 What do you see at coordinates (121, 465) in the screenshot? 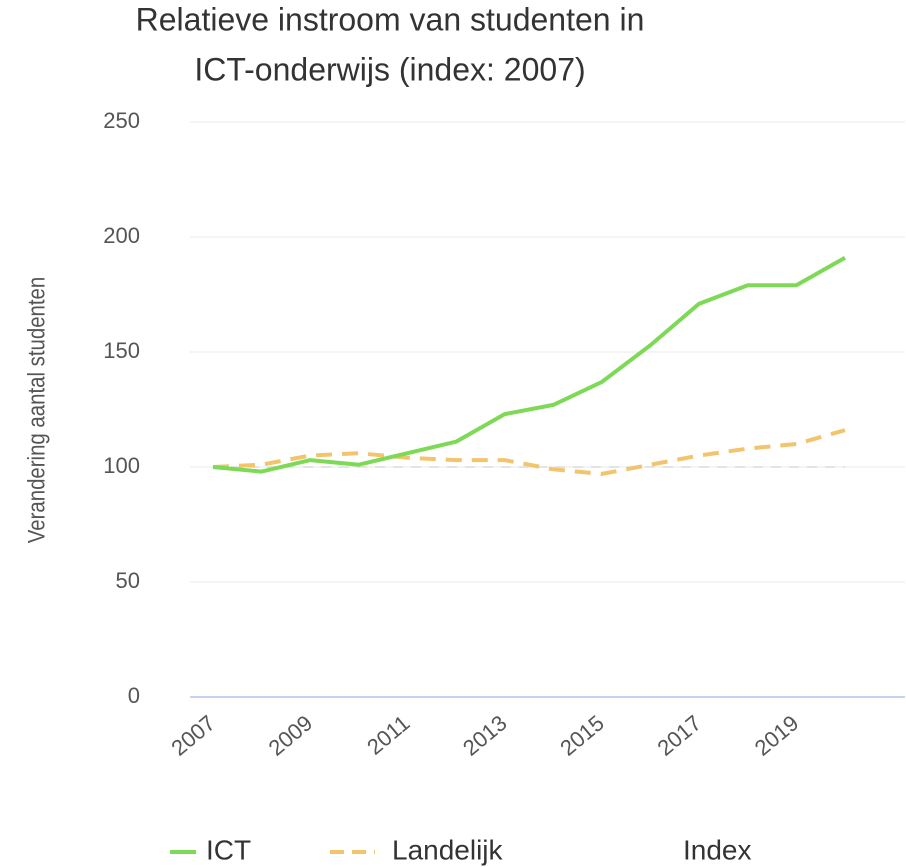
I see `y-tick-label: 100` at bounding box center [121, 465].